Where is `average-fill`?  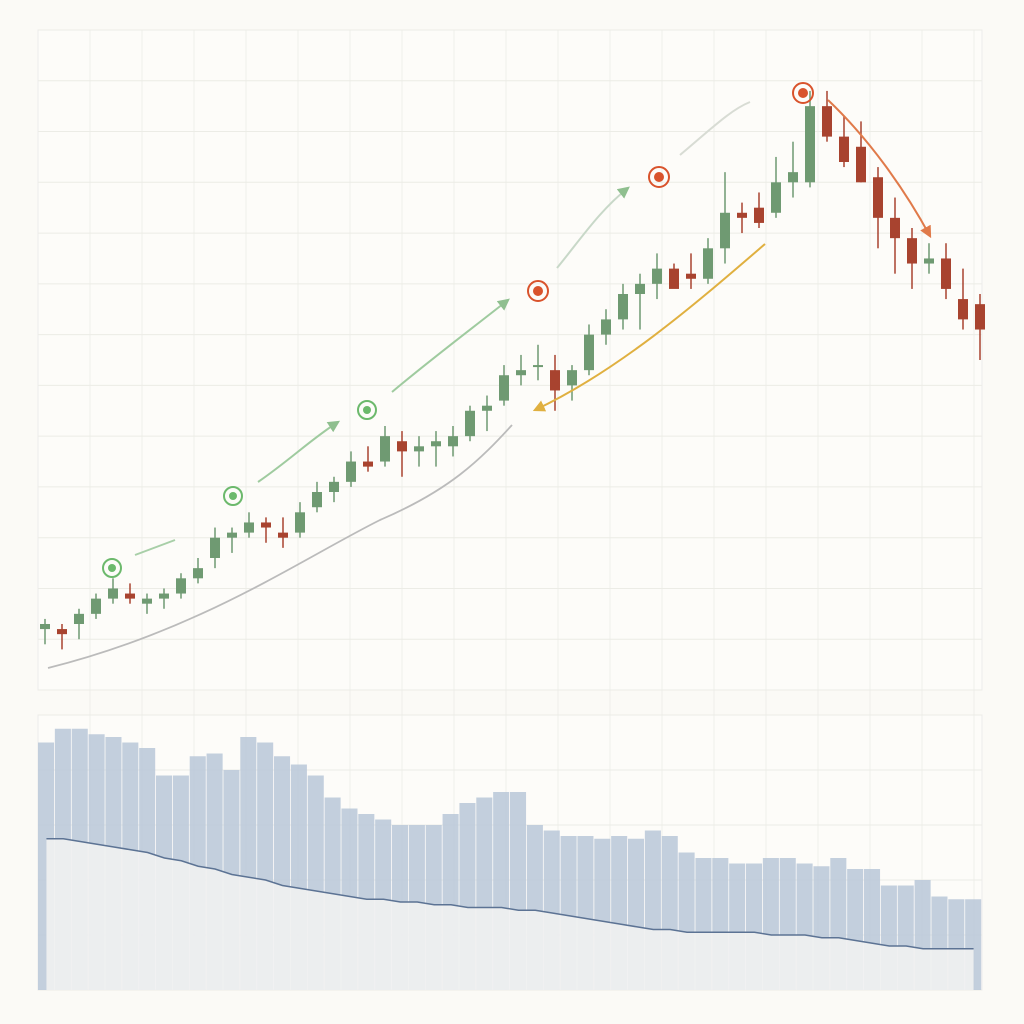
average-fill is located at coordinates (510, 914).